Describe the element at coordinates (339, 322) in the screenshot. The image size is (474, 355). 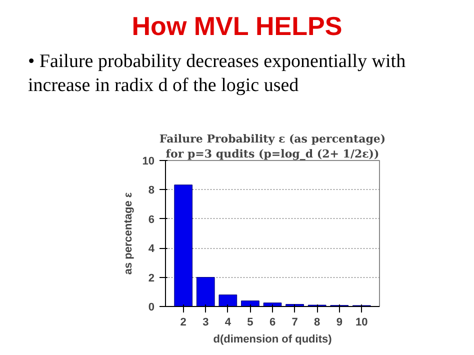
I see `x-tick-label: 9` at that location.